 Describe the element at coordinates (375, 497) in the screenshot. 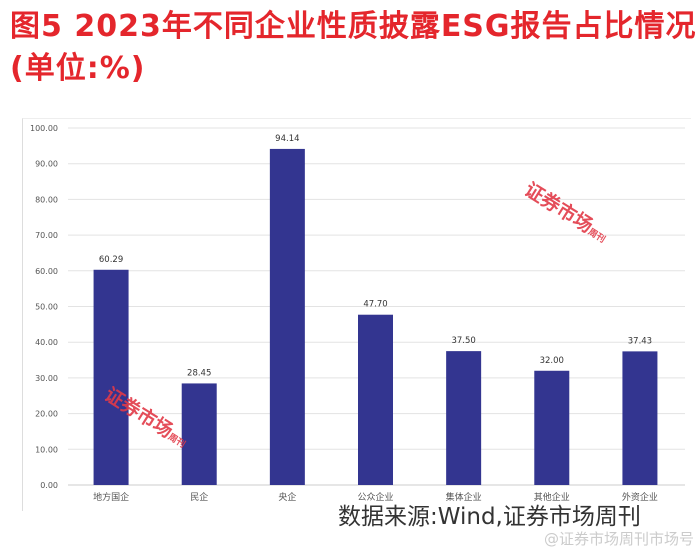

I see `x-tick-label: 公众企业` at that location.